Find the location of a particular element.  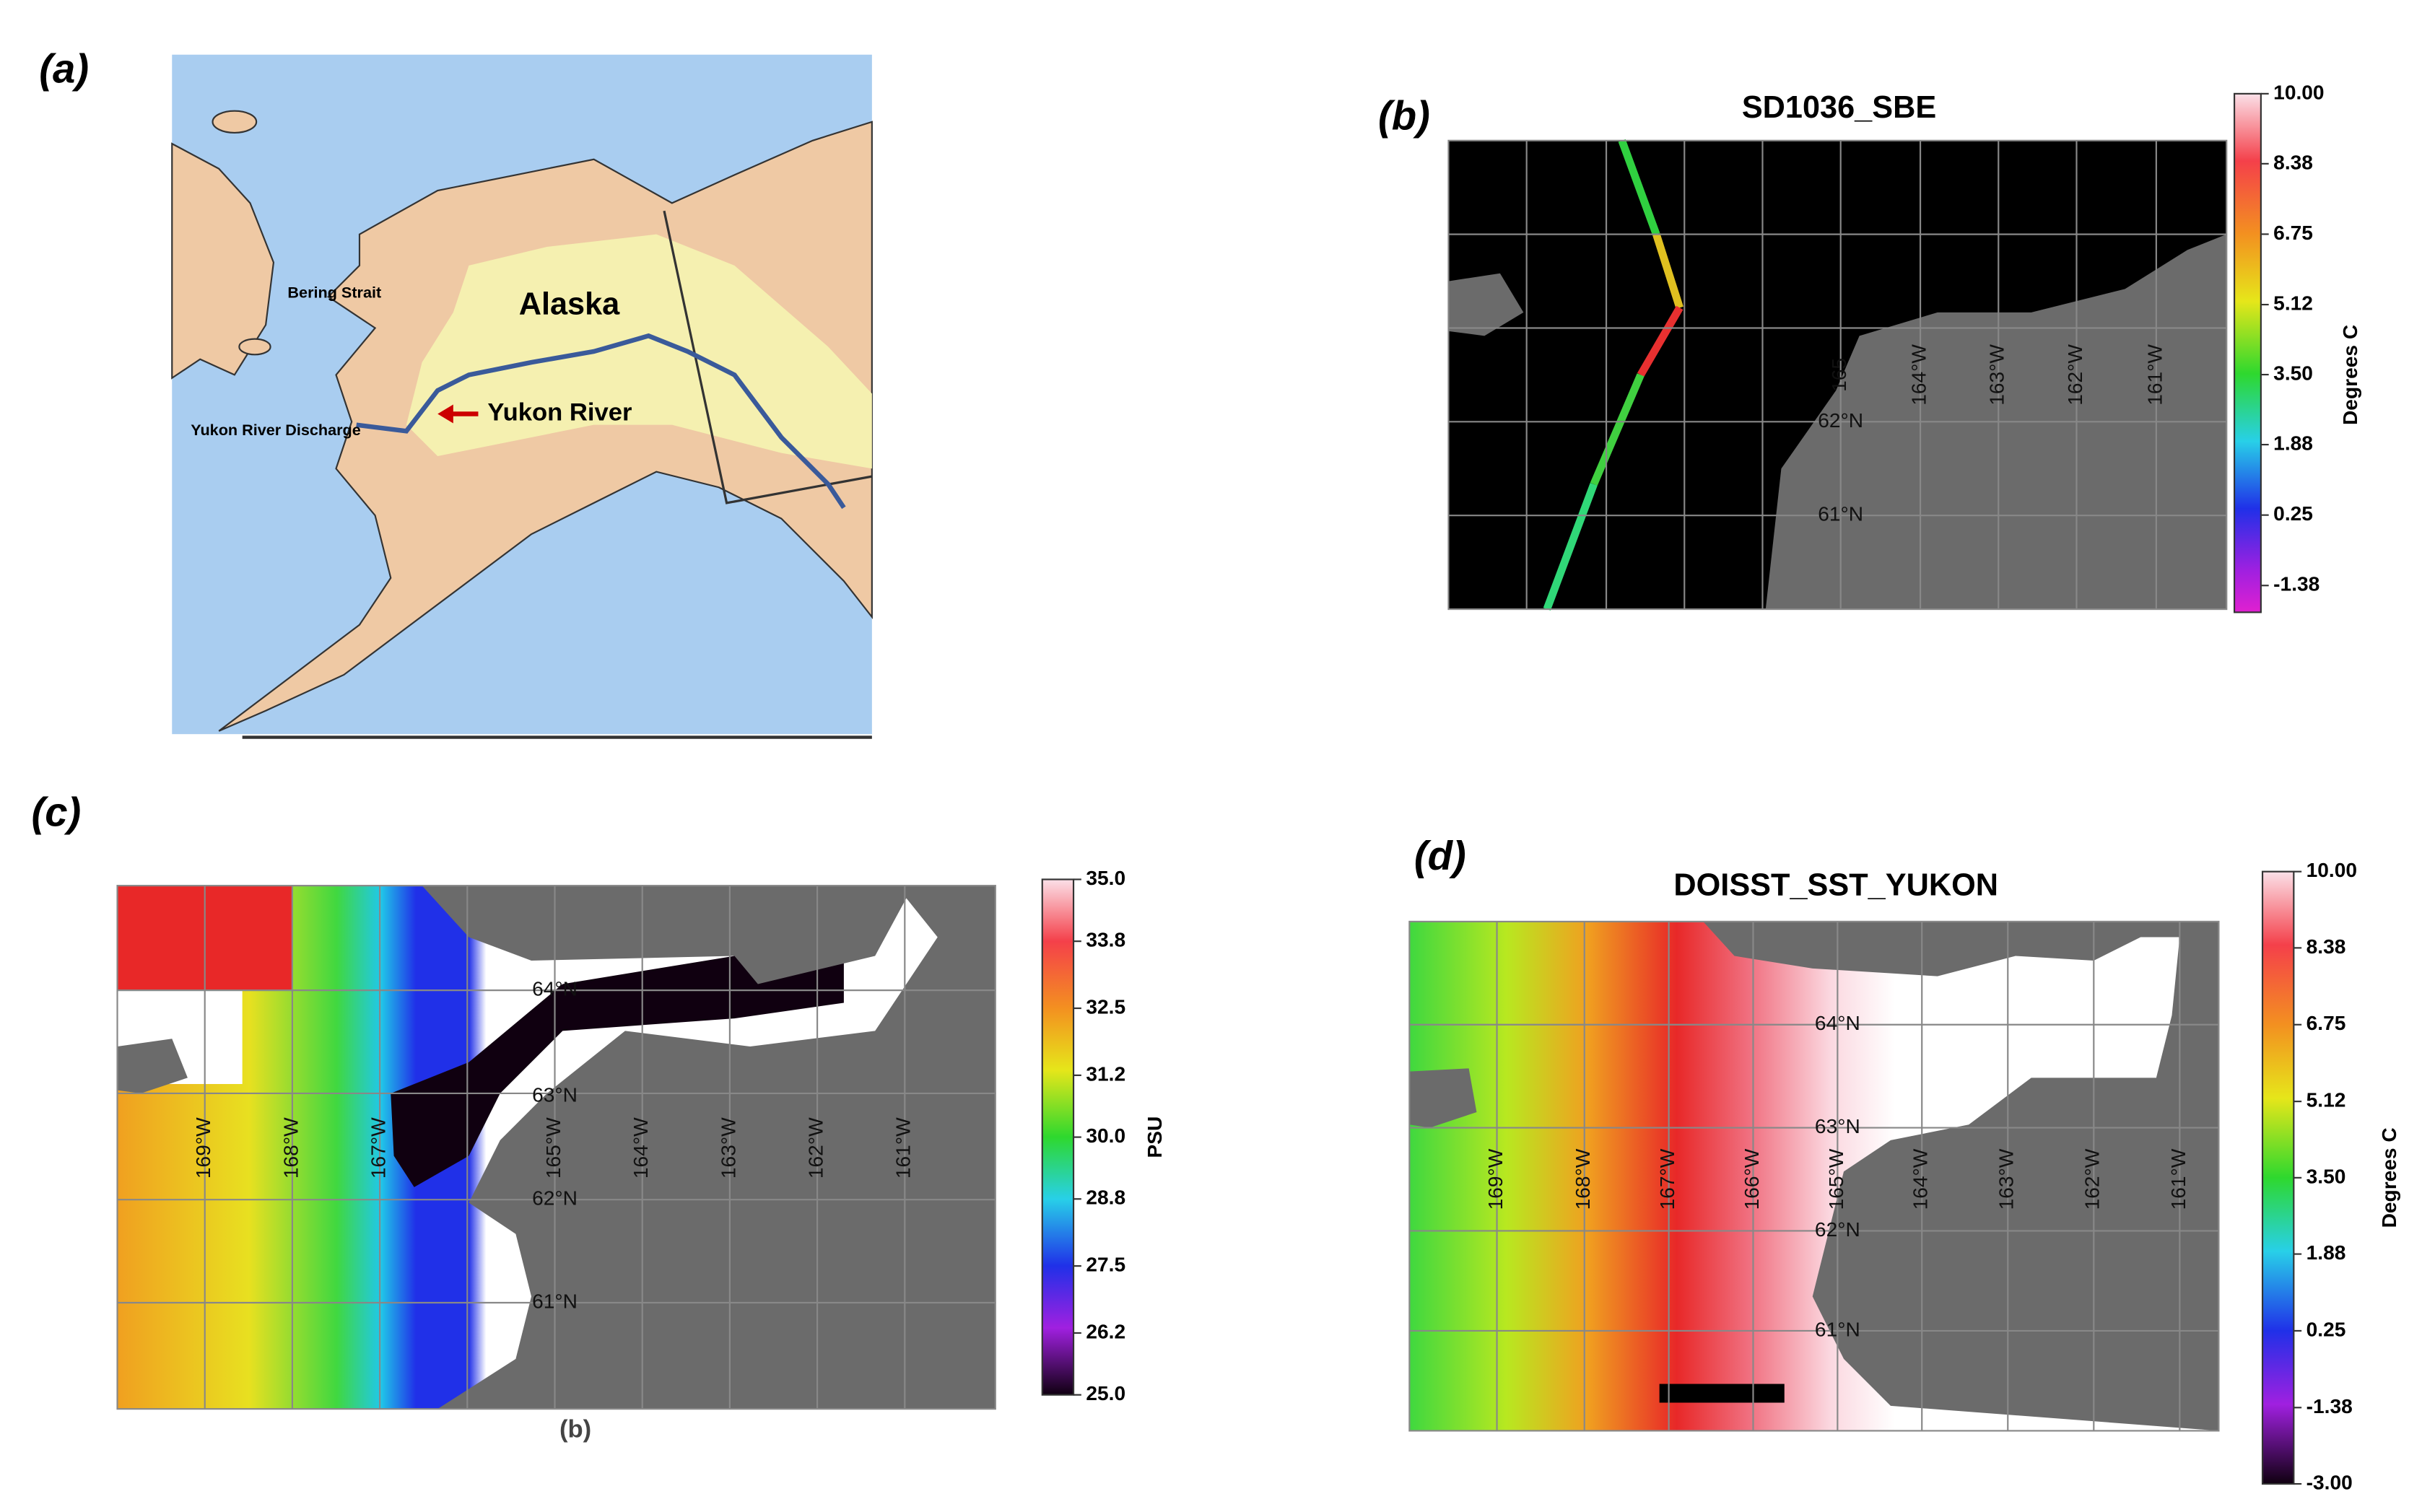

lon-label: 165 is located at coordinates (1839, 375).